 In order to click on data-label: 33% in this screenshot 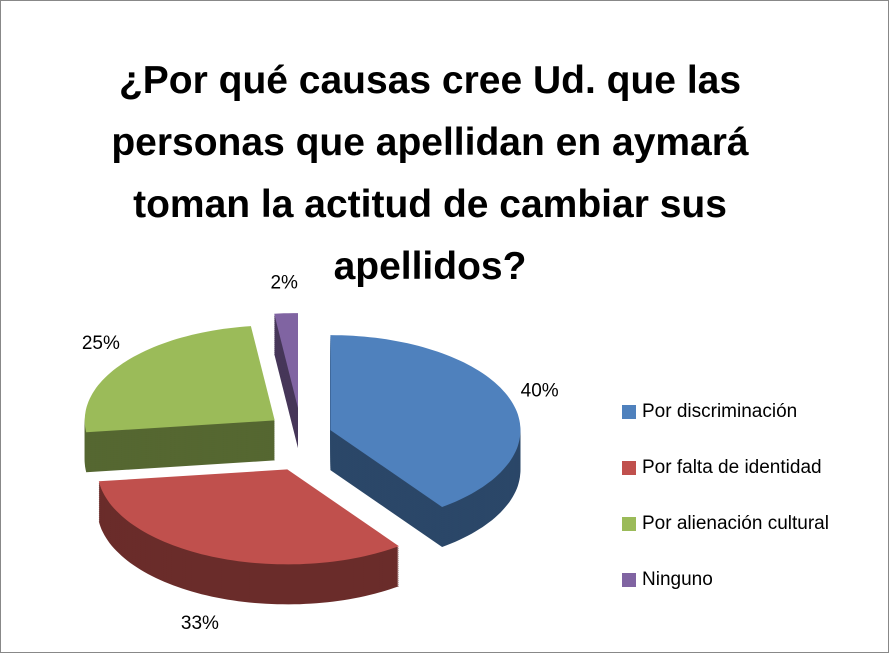, I will do `click(200, 623)`.